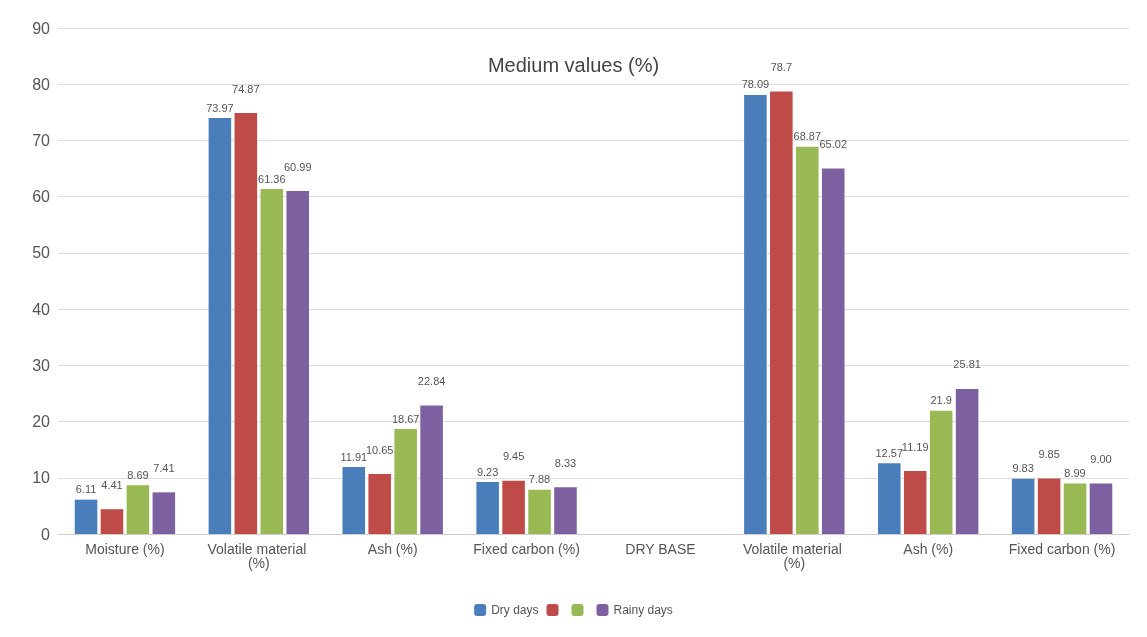 The image size is (1147, 637). I want to click on legend-label: Dry days, so click(515, 610).